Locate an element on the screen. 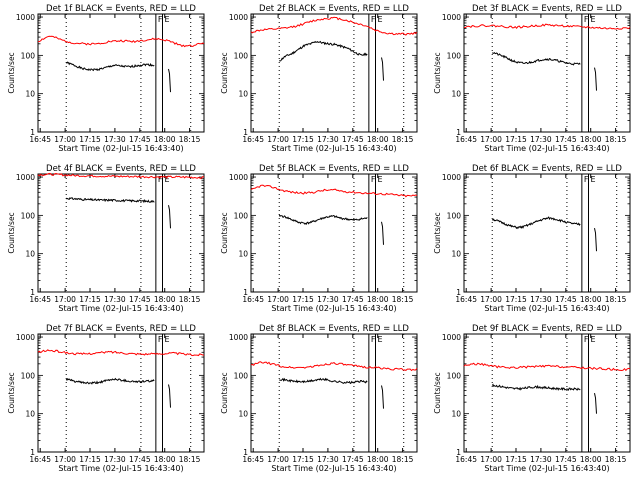 This screenshot has width=640, height=480. panel-title: Det 4f BLACK = Events, RED = LLD is located at coordinates (121, 169).